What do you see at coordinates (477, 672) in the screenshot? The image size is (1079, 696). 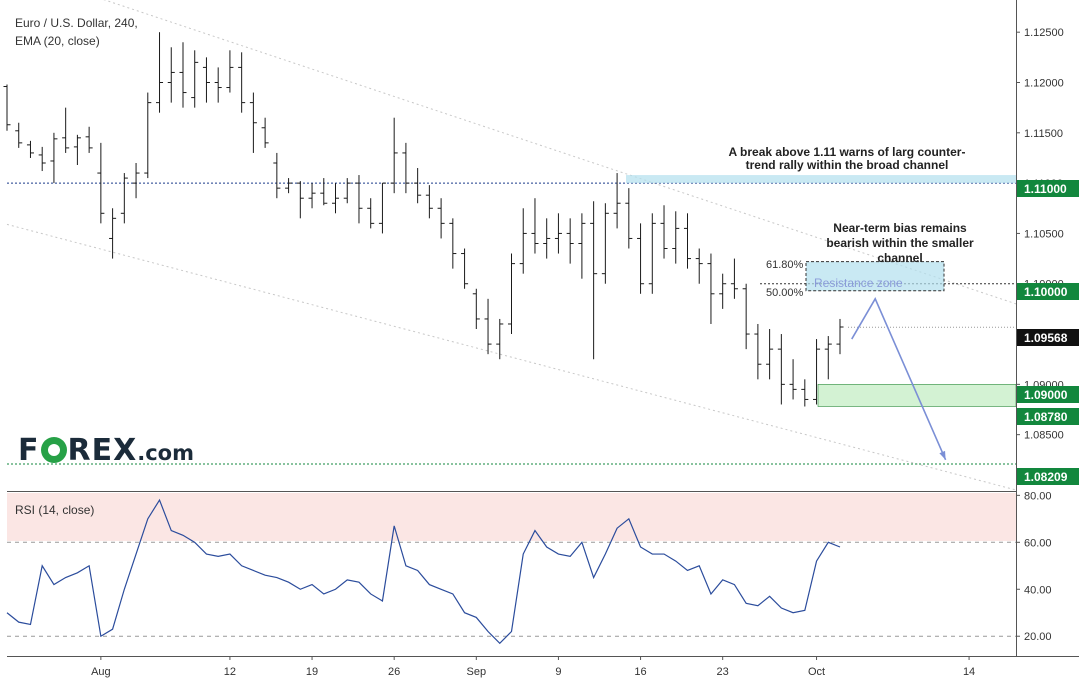 I see `time-tick-label: Sep` at bounding box center [477, 672].